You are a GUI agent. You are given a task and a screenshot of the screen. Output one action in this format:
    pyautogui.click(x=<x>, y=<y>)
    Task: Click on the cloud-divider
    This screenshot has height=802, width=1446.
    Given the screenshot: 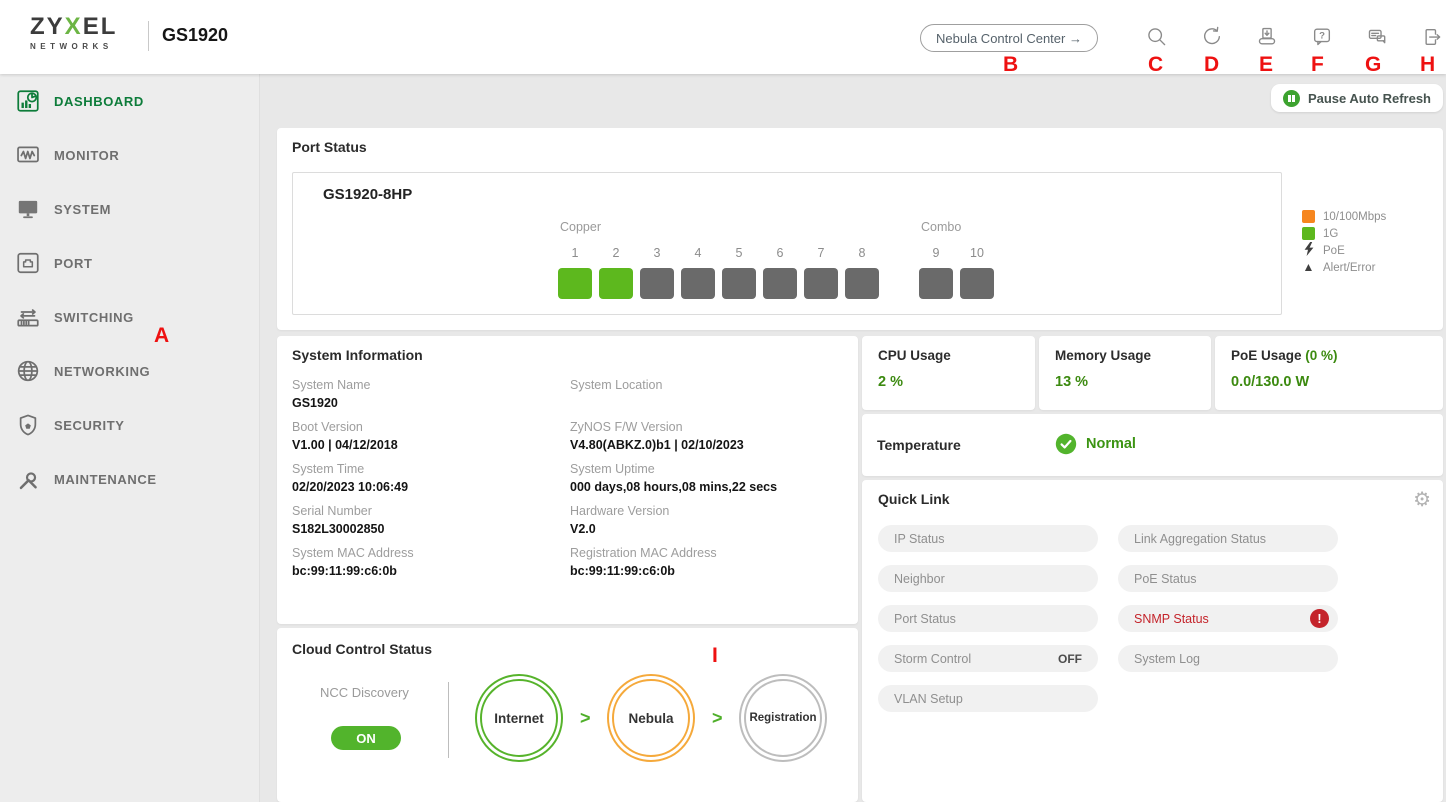 What is the action you would take?
    pyautogui.click(x=448, y=720)
    